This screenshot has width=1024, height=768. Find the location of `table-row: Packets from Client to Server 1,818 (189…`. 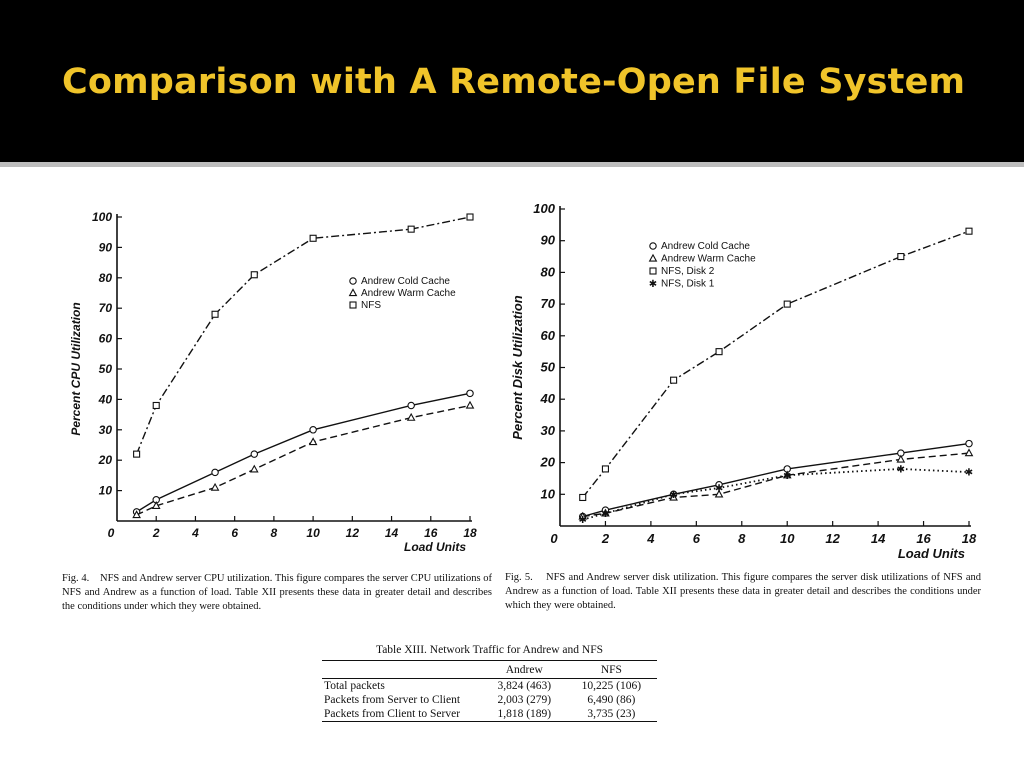

table-row: Packets from Client to Server 1,818 (189… is located at coordinates (489, 714).